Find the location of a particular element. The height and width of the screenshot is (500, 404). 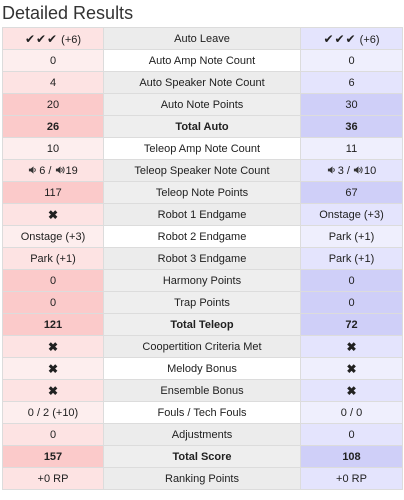

table-row: Park (+1) Robot 3 Endgame Park (+1) is located at coordinates (202, 258).